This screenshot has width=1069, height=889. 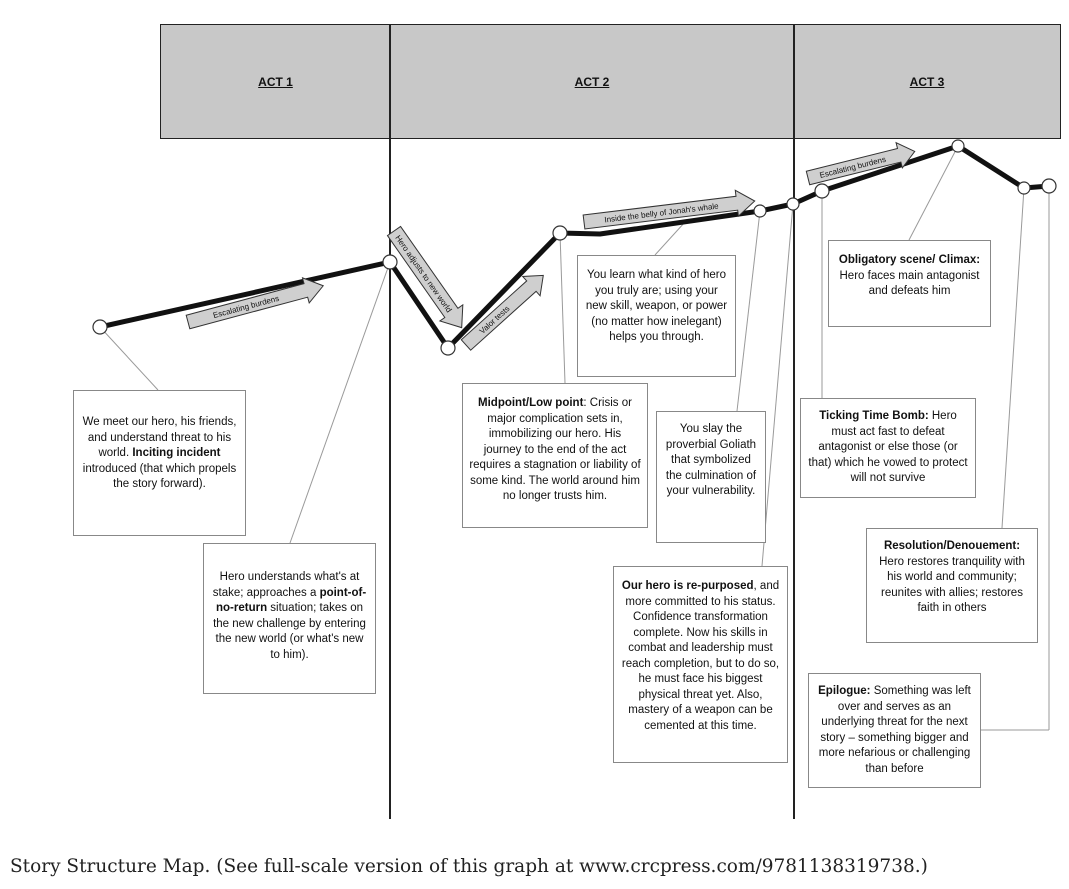 What do you see at coordinates (502, 312) in the screenshot?
I see `arrow-valor-tests: Valor tests` at bounding box center [502, 312].